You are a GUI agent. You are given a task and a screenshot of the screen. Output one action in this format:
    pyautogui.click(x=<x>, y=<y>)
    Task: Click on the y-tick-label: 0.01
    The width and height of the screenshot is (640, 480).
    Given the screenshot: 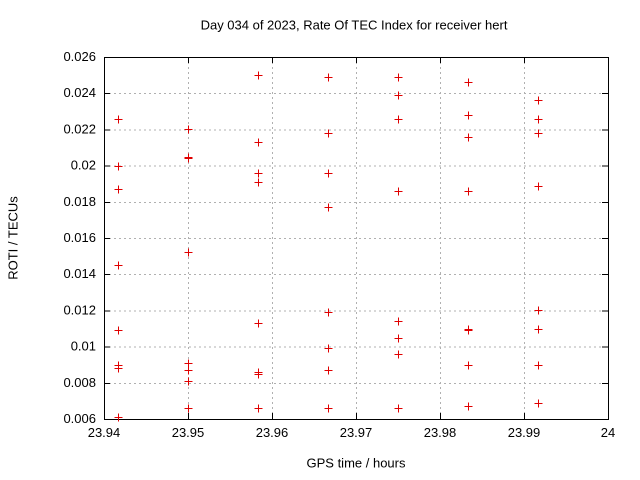 What is the action you would take?
    pyautogui.click(x=83, y=346)
    